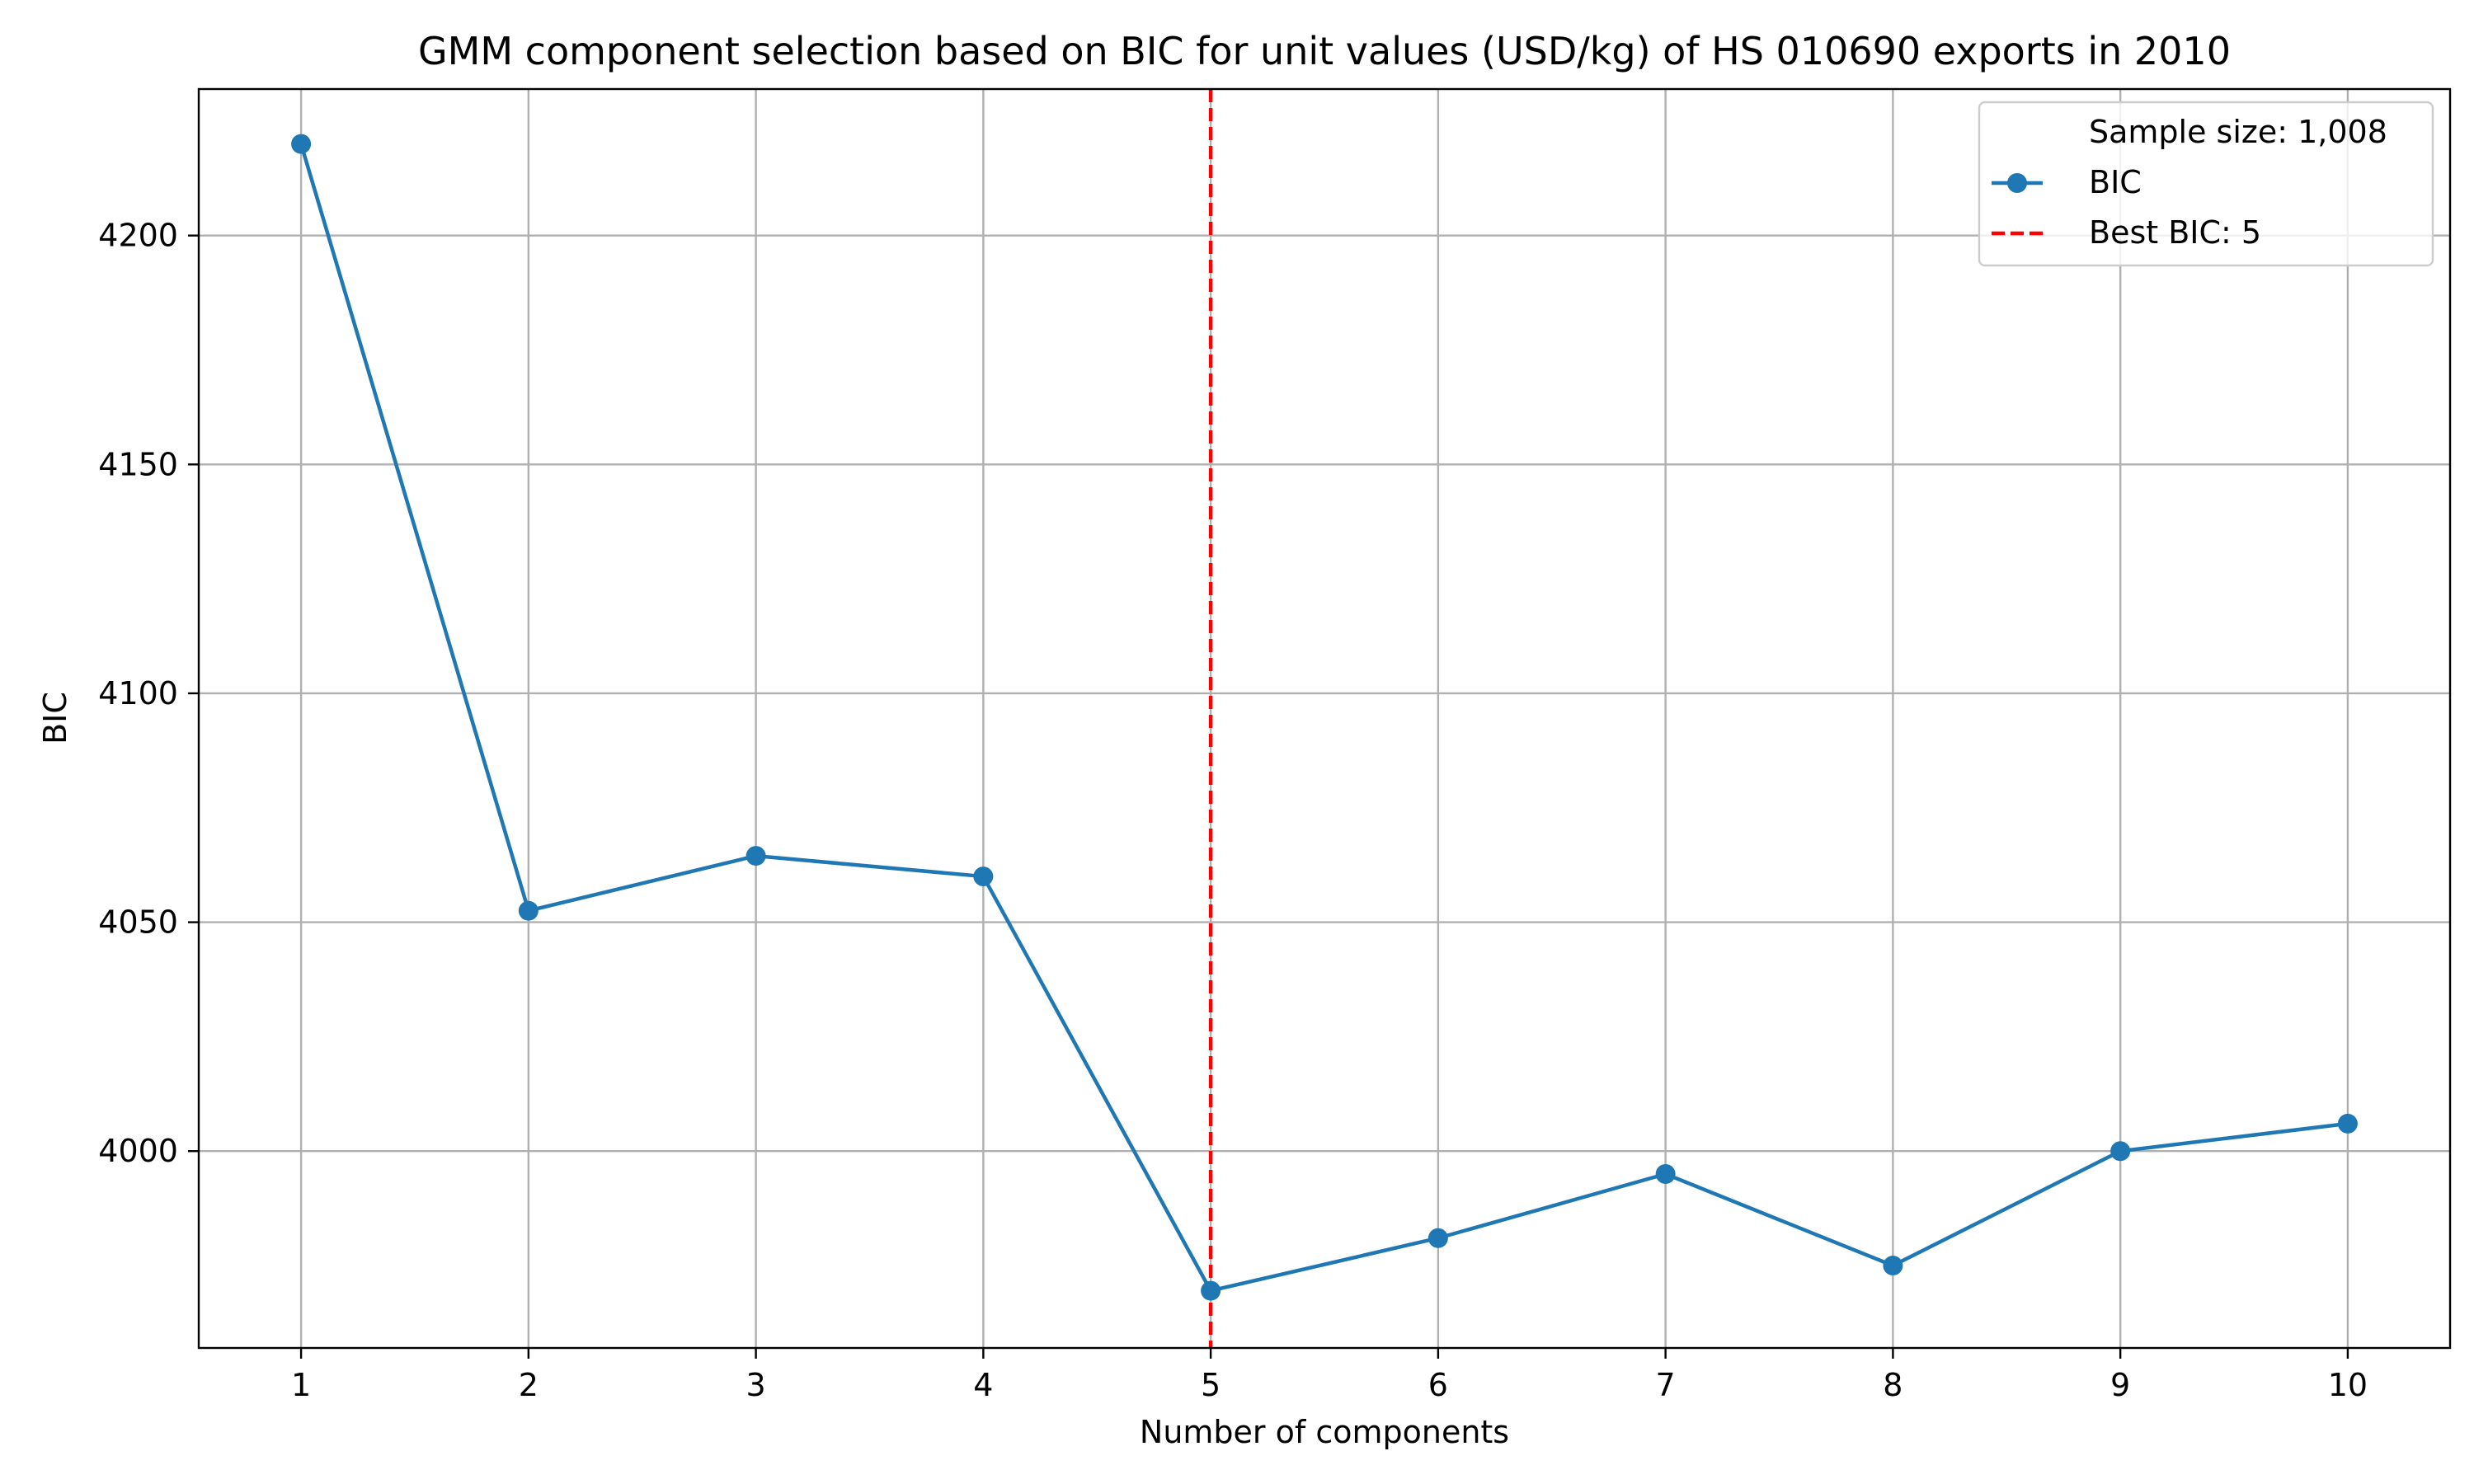 This screenshot has height=1484, width=2474. Describe the element at coordinates (55, 718) in the screenshot. I see `y-axis-label: BIC` at that location.